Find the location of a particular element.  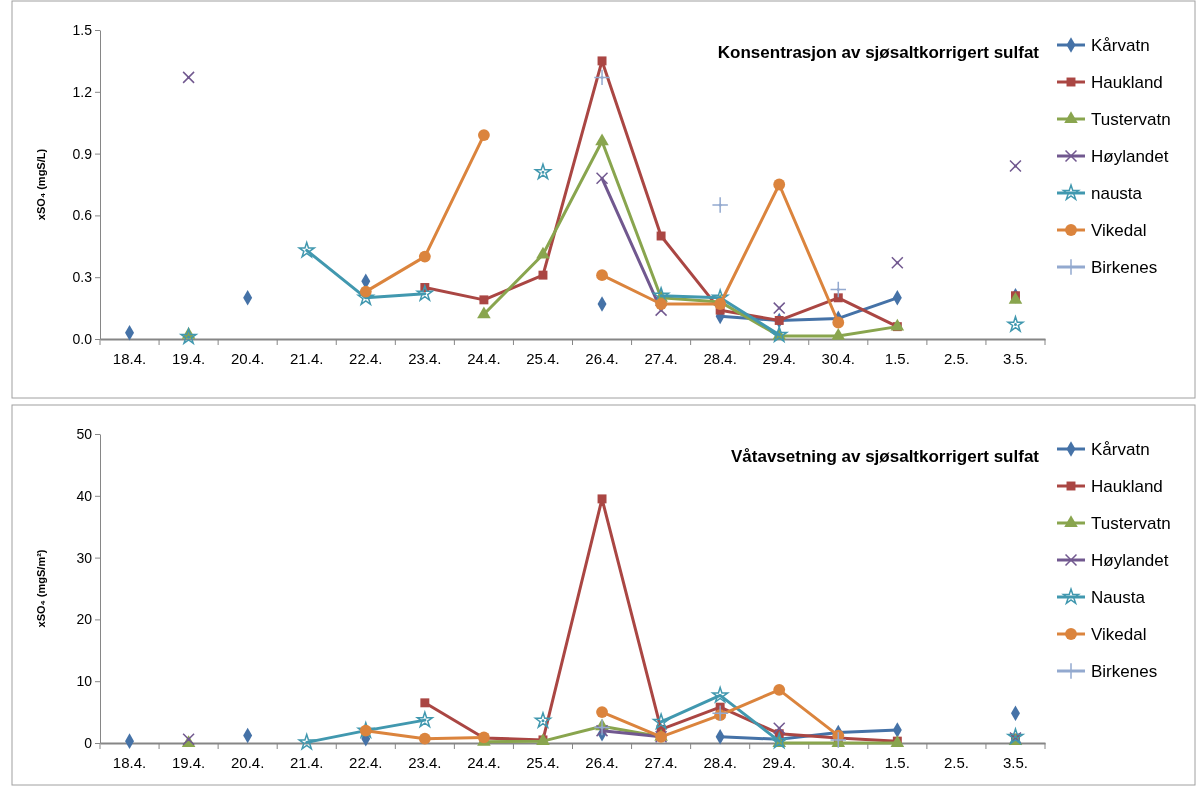

y-tick-label: 0.3 is located at coordinates (82, 277).